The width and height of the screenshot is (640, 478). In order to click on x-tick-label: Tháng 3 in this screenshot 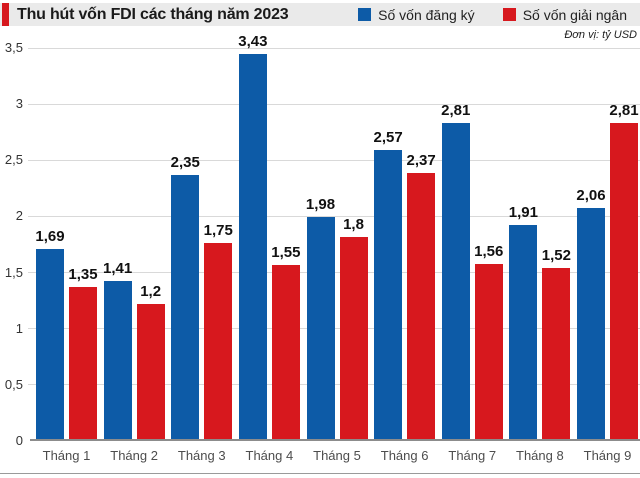, I will do `click(201, 455)`.